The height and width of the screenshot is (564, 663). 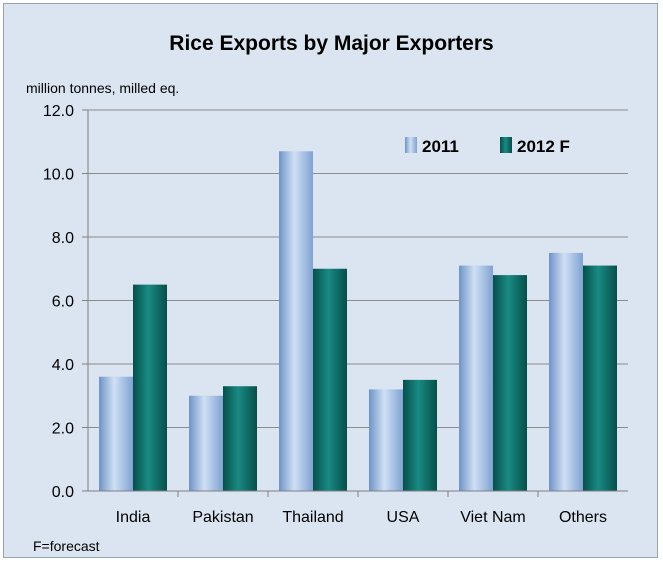 What do you see at coordinates (440, 146) in the screenshot?
I see `legend-label: 2011` at bounding box center [440, 146].